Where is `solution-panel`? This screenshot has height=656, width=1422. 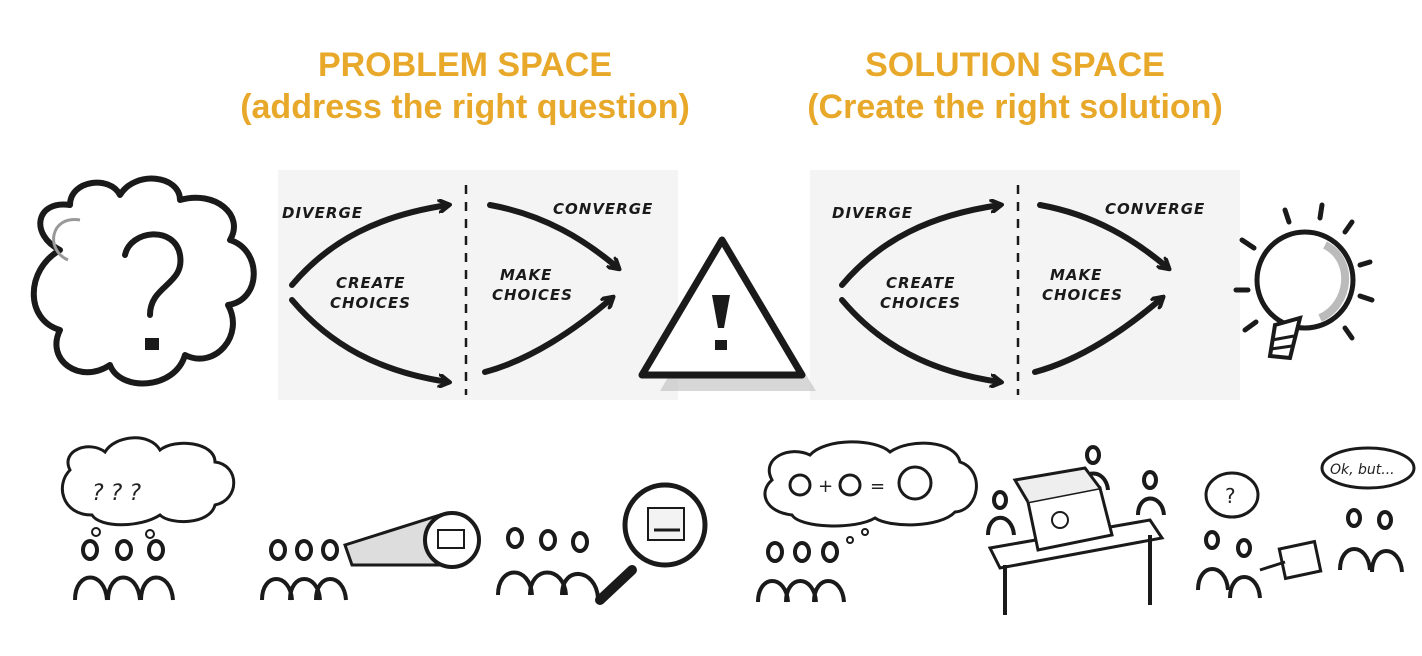 solution-panel is located at coordinates (1025, 285).